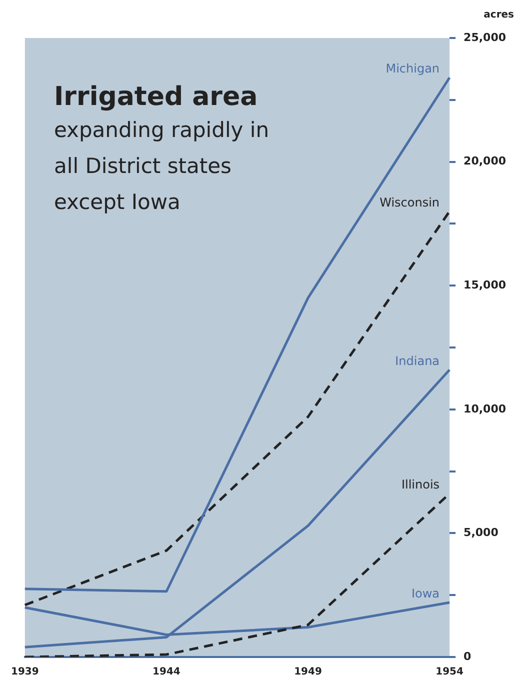  I want to click on series-label: Indiana, so click(417, 361).